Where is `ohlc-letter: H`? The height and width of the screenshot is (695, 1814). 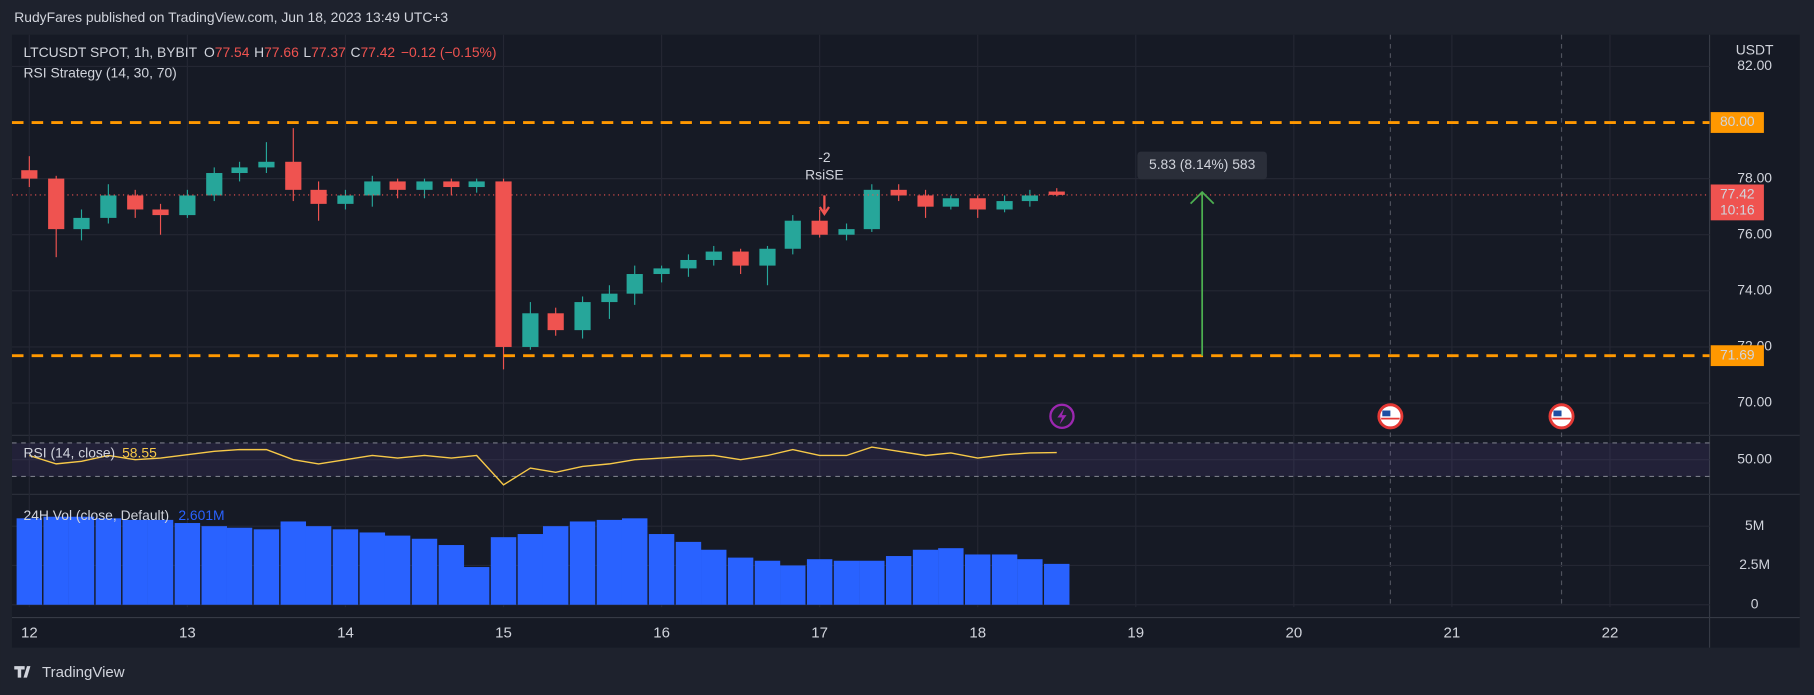
ohlc-letter: H is located at coordinates (259, 52).